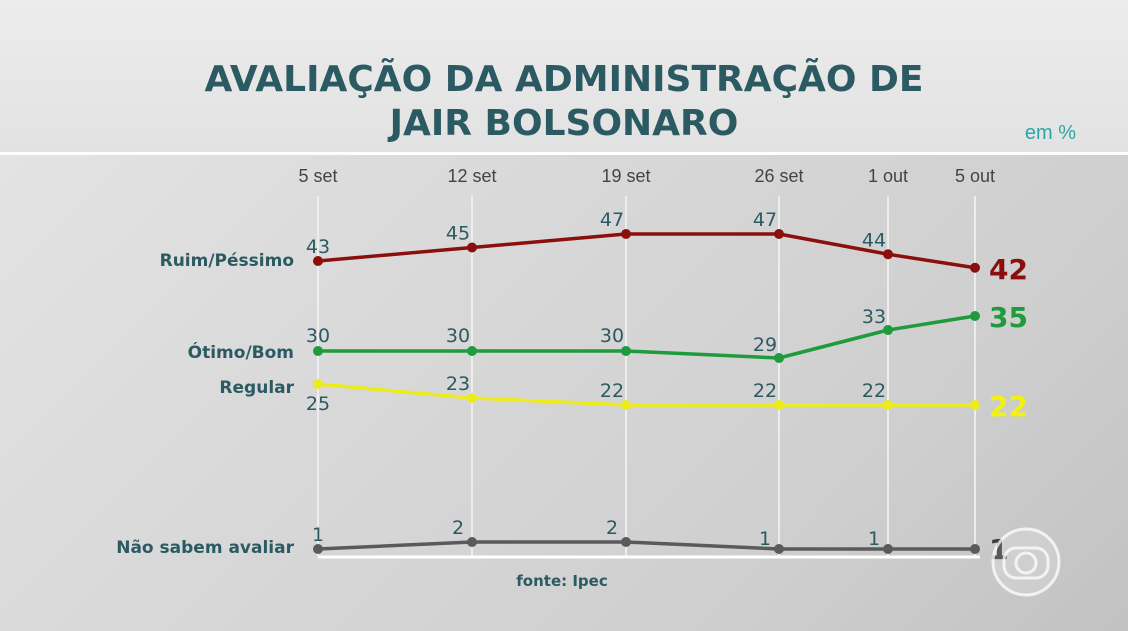  What do you see at coordinates (874, 240) in the screenshot?
I see `data-label-ruim: 44` at bounding box center [874, 240].